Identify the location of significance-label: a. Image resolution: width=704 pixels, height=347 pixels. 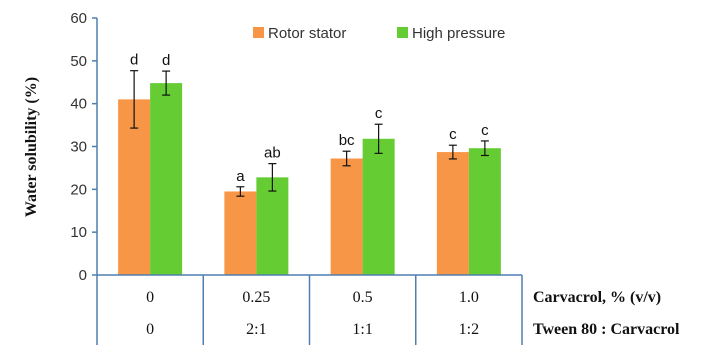
(240, 176).